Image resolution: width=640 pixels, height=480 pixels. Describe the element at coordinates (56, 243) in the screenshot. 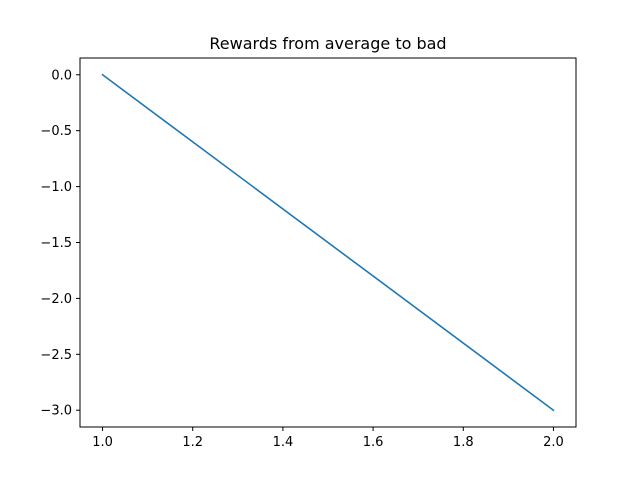

I see `y-tick-label: −1.5` at that location.